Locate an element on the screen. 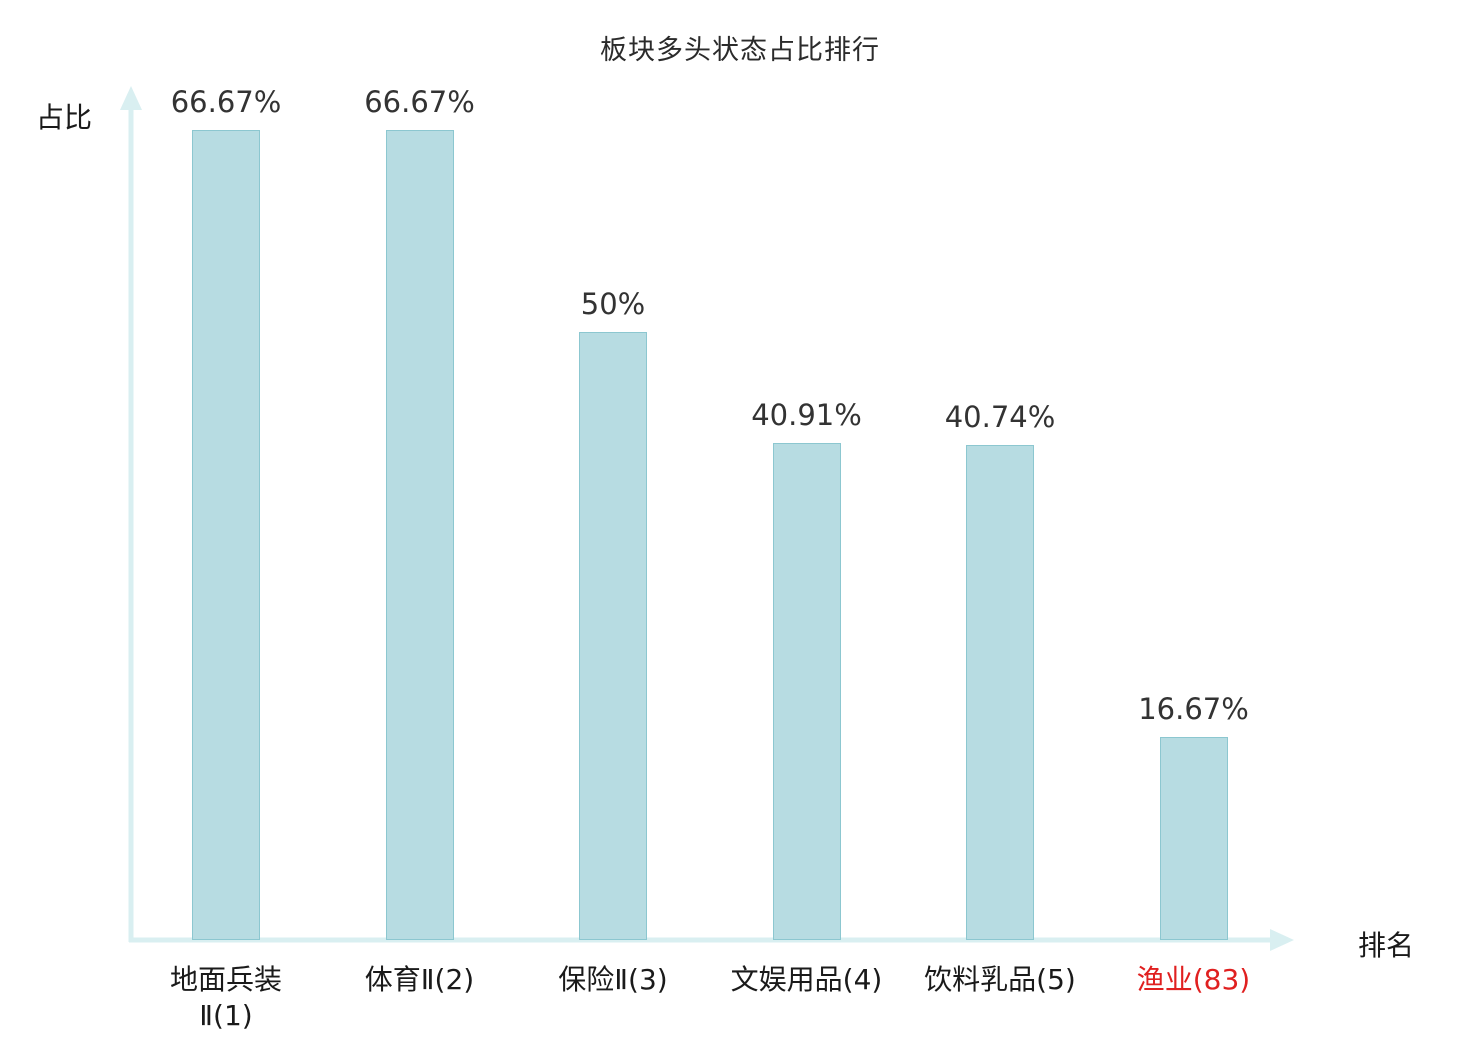  chart-title: 板块多头状态占比排行 is located at coordinates (740, 50).